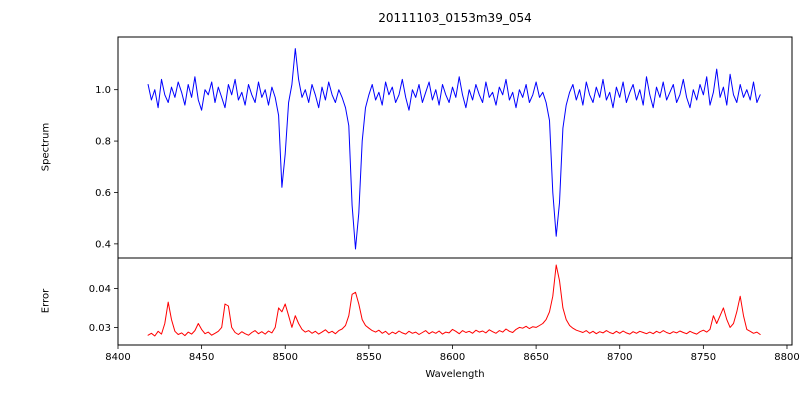  What do you see at coordinates (452, 357) in the screenshot?
I see `x-tick-label: 8600` at bounding box center [452, 357].